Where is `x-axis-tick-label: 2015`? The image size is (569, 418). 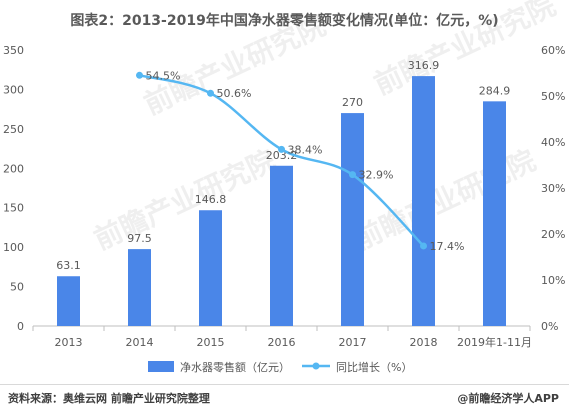
x-axis-tick-label: 2015 is located at coordinates (211, 342).